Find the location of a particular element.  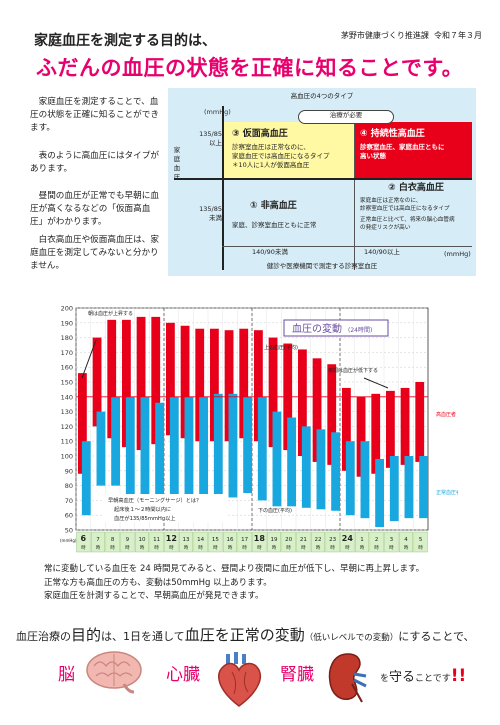

table-bottom-line is located at coordinates (347, 246).